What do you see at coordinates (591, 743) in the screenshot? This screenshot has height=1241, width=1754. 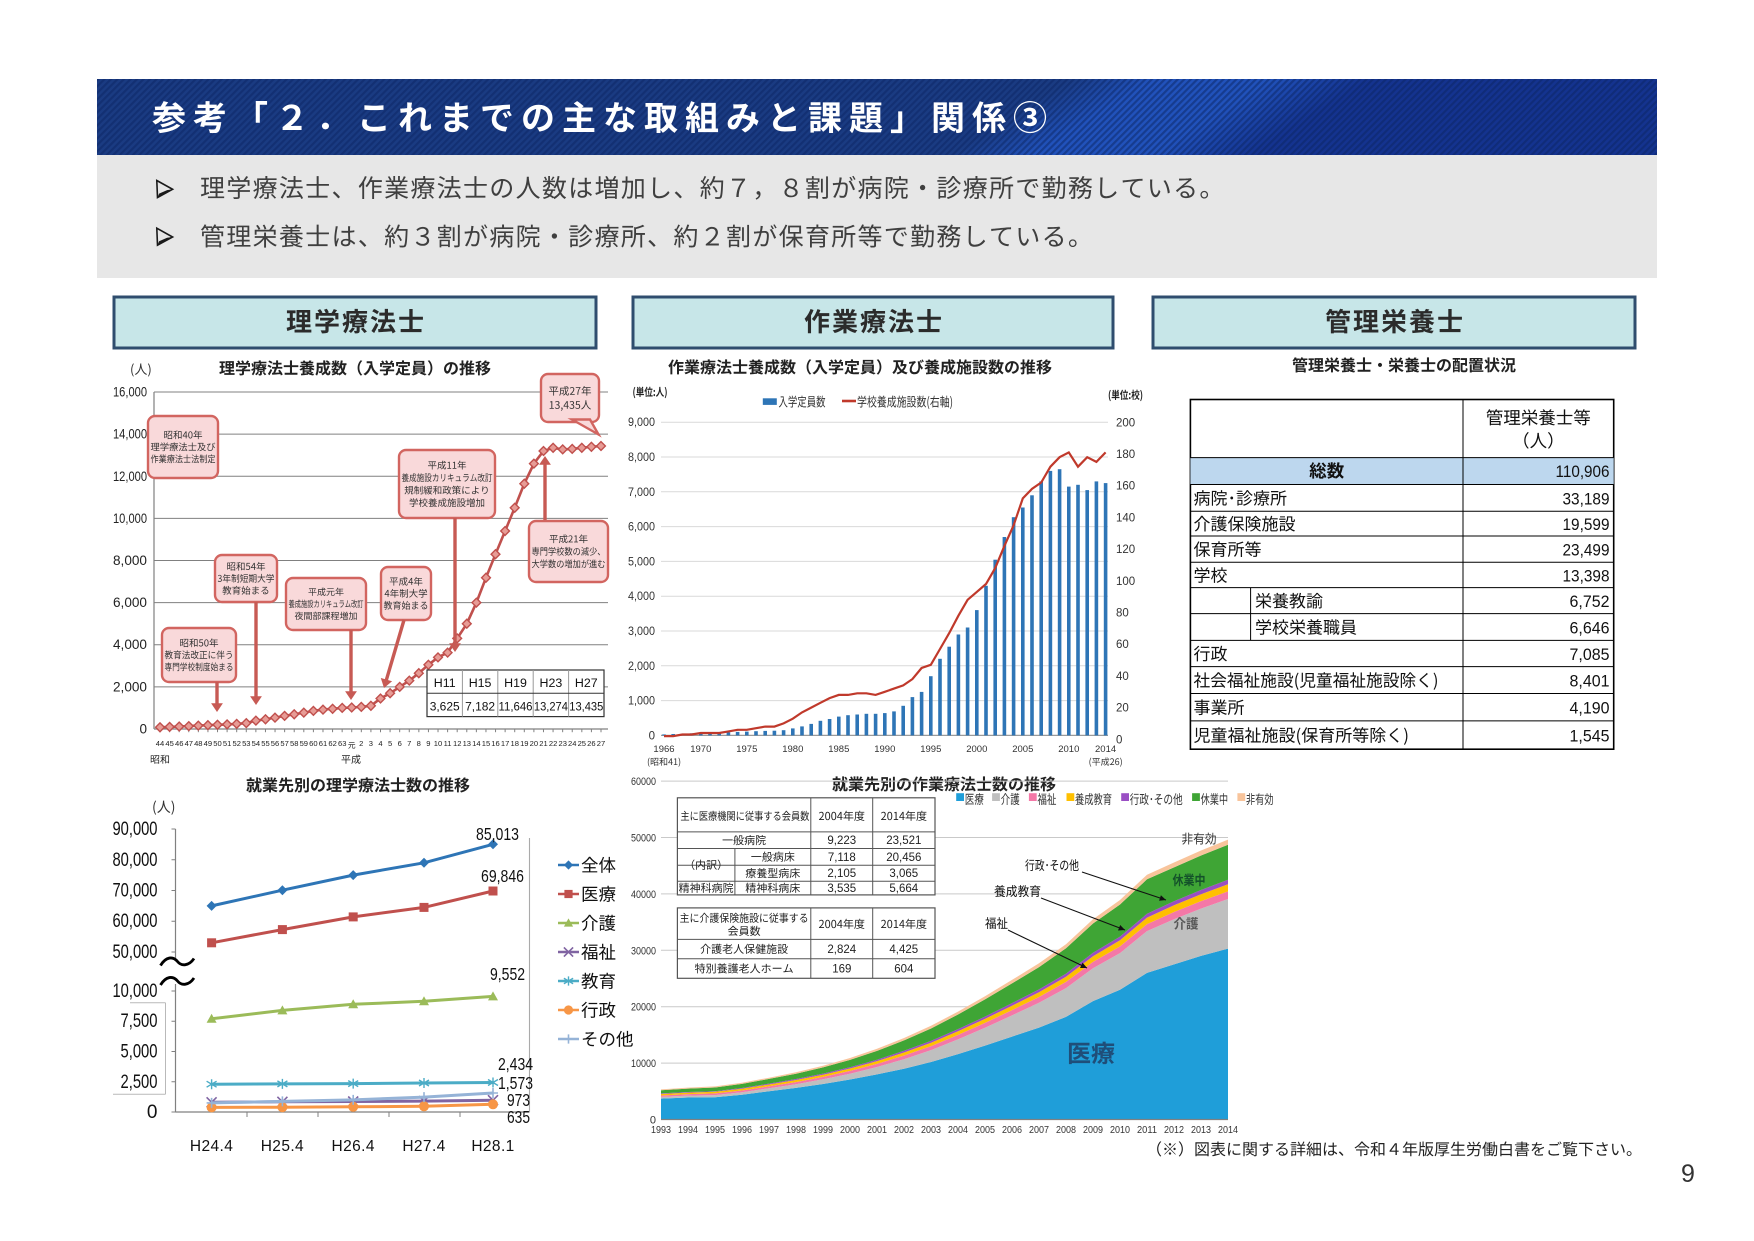 I see `svg-text: 26` at bounding box center [591, 743].